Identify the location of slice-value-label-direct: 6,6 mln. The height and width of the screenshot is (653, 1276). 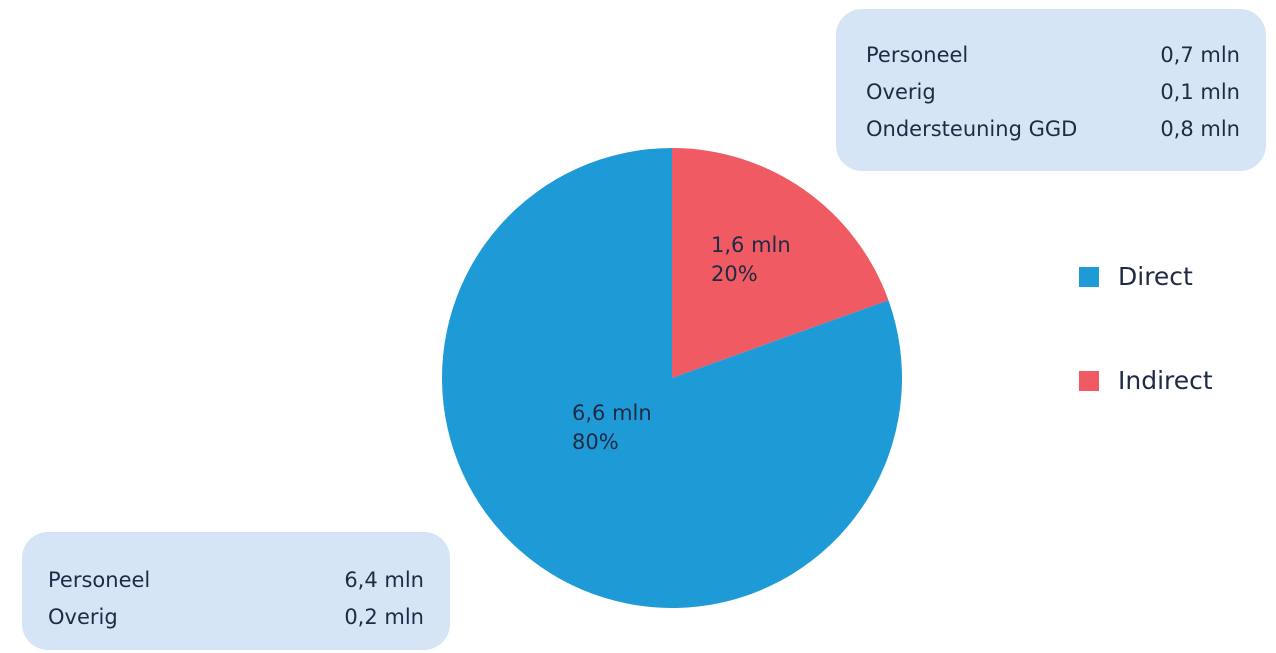
(612, 413).